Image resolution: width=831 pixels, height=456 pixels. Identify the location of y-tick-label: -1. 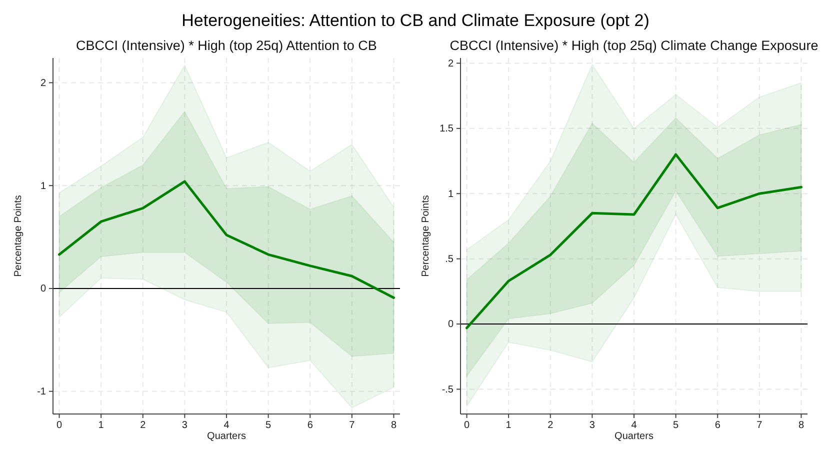
(41, 392).